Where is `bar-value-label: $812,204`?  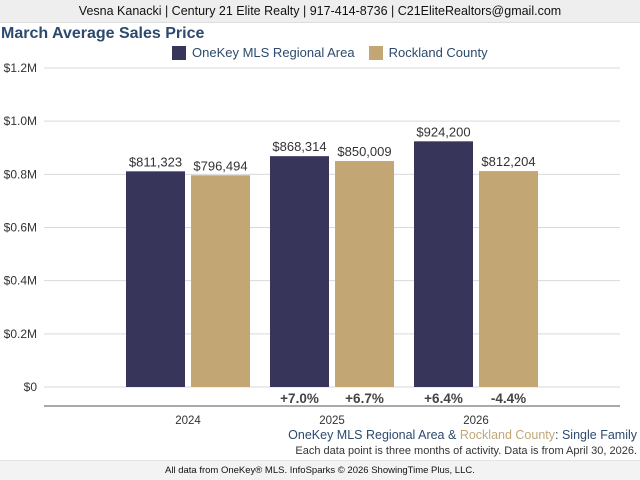 bar-value-label: $812,204 is located at coordinates (508, 161).